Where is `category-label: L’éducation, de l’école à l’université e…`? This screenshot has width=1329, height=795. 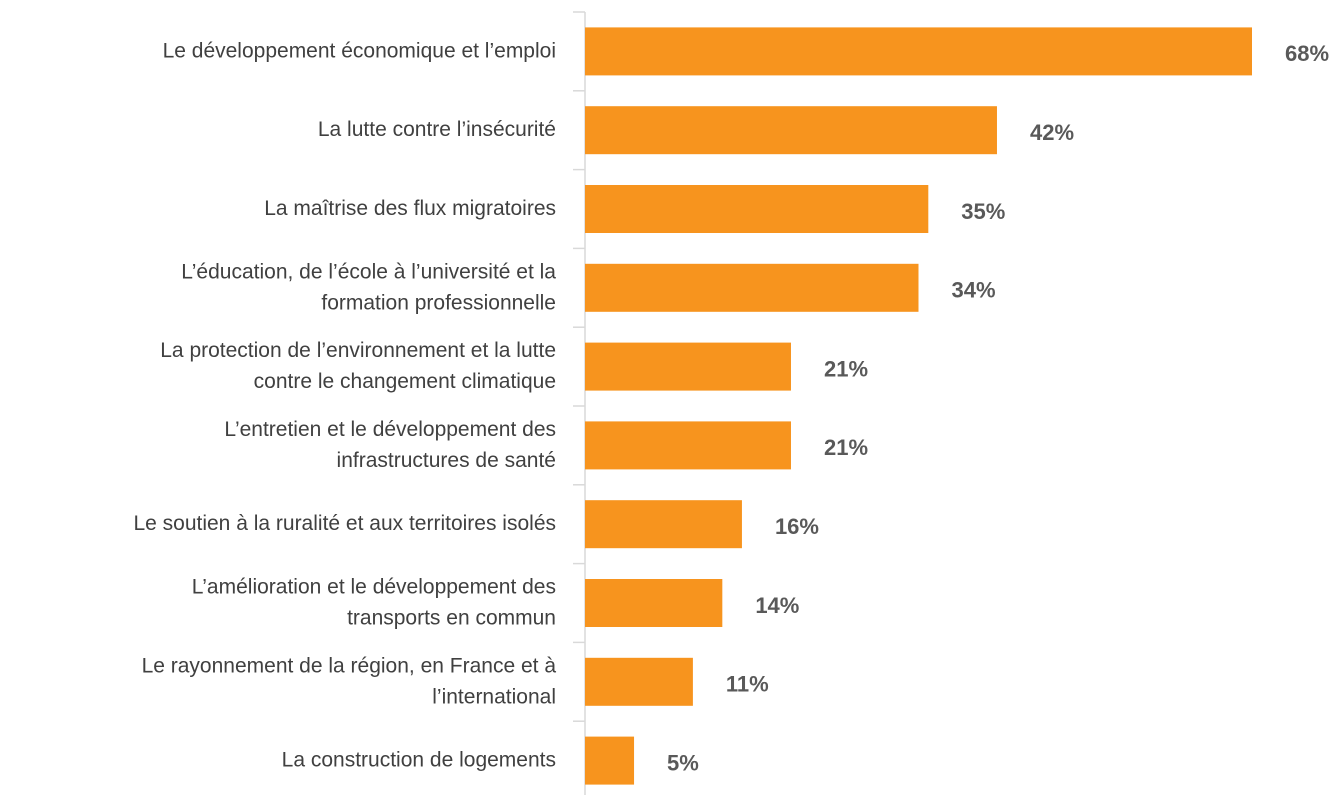 category-label: L’éducation, de l’école à l’université e… is located at coordinates (368, 287).